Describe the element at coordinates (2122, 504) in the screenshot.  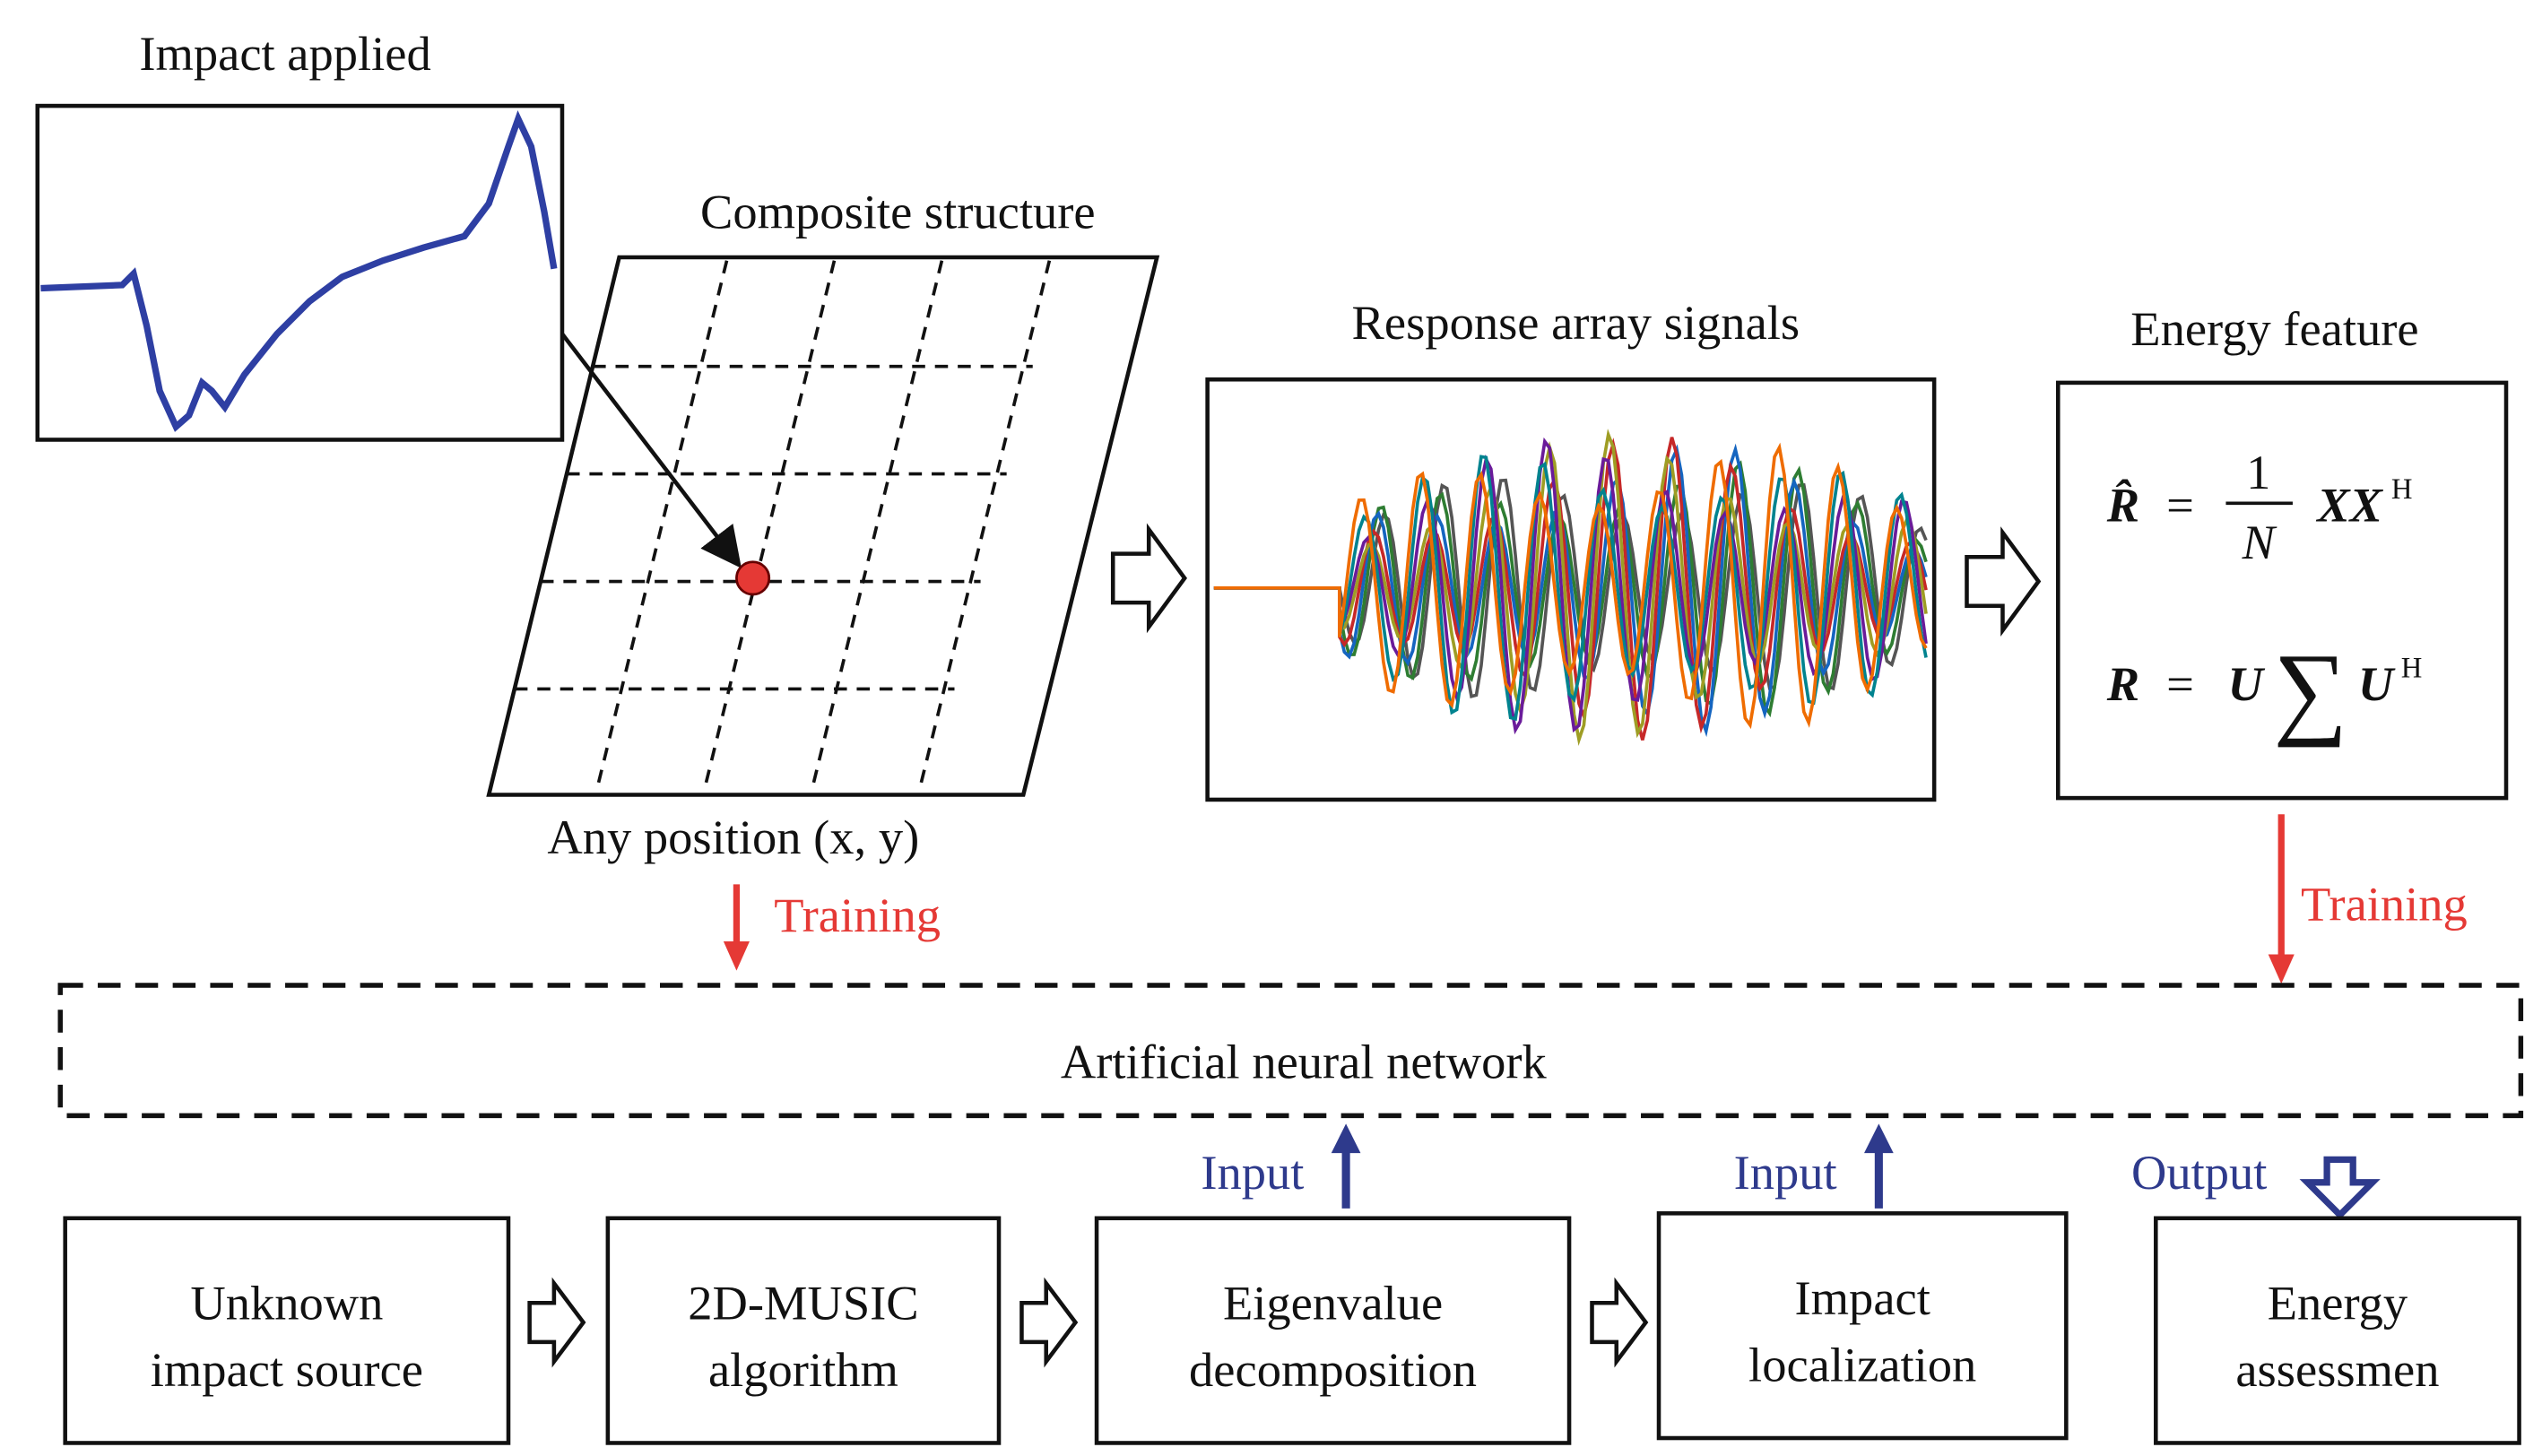
I see `formula-term: R̂` at that location.